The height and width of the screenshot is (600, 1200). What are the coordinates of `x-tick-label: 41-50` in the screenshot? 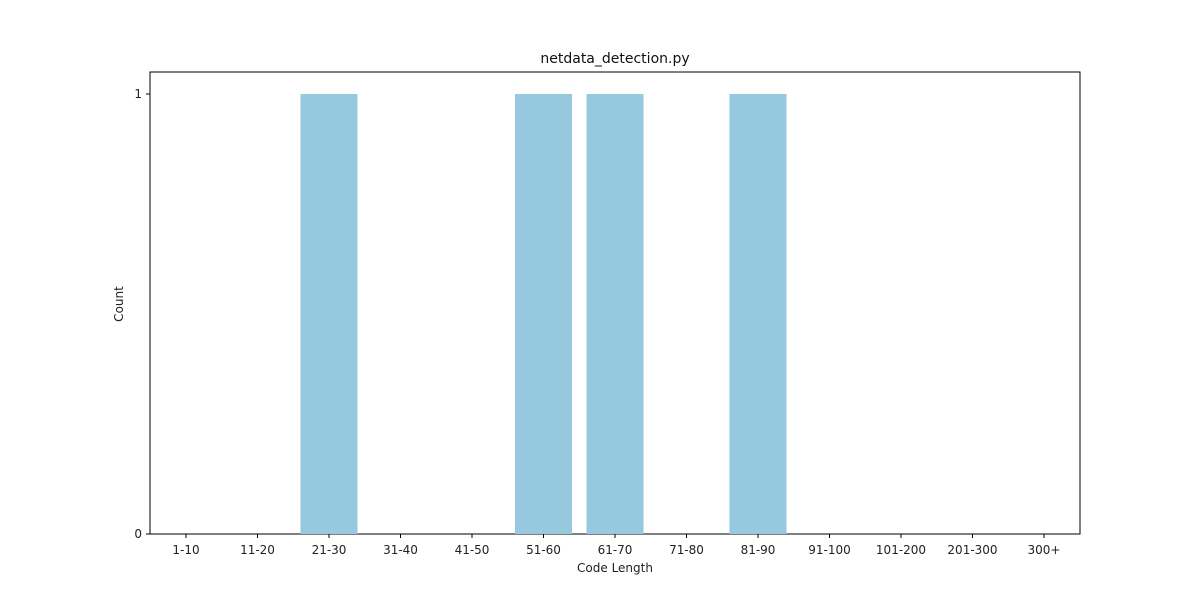 It's located at (472, 550).